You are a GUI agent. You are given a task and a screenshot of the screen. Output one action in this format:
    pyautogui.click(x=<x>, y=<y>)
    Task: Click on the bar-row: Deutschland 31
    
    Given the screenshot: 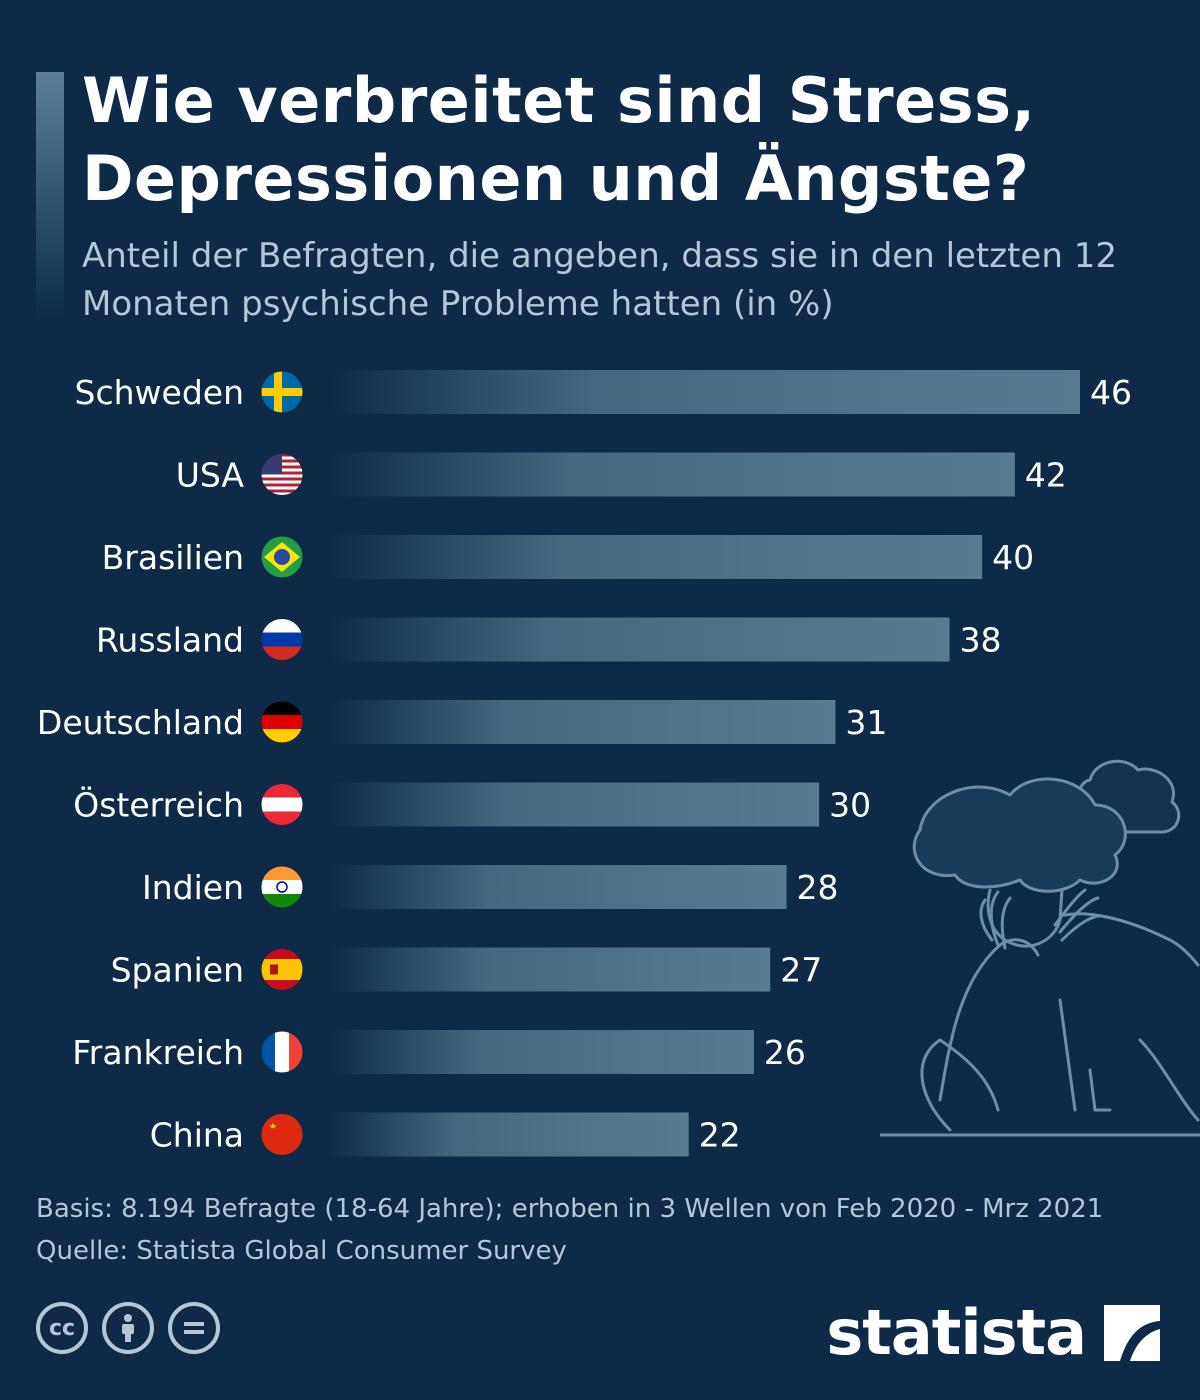 What is the action you would take?
    pyautogui.click(x=462, y=722)
    